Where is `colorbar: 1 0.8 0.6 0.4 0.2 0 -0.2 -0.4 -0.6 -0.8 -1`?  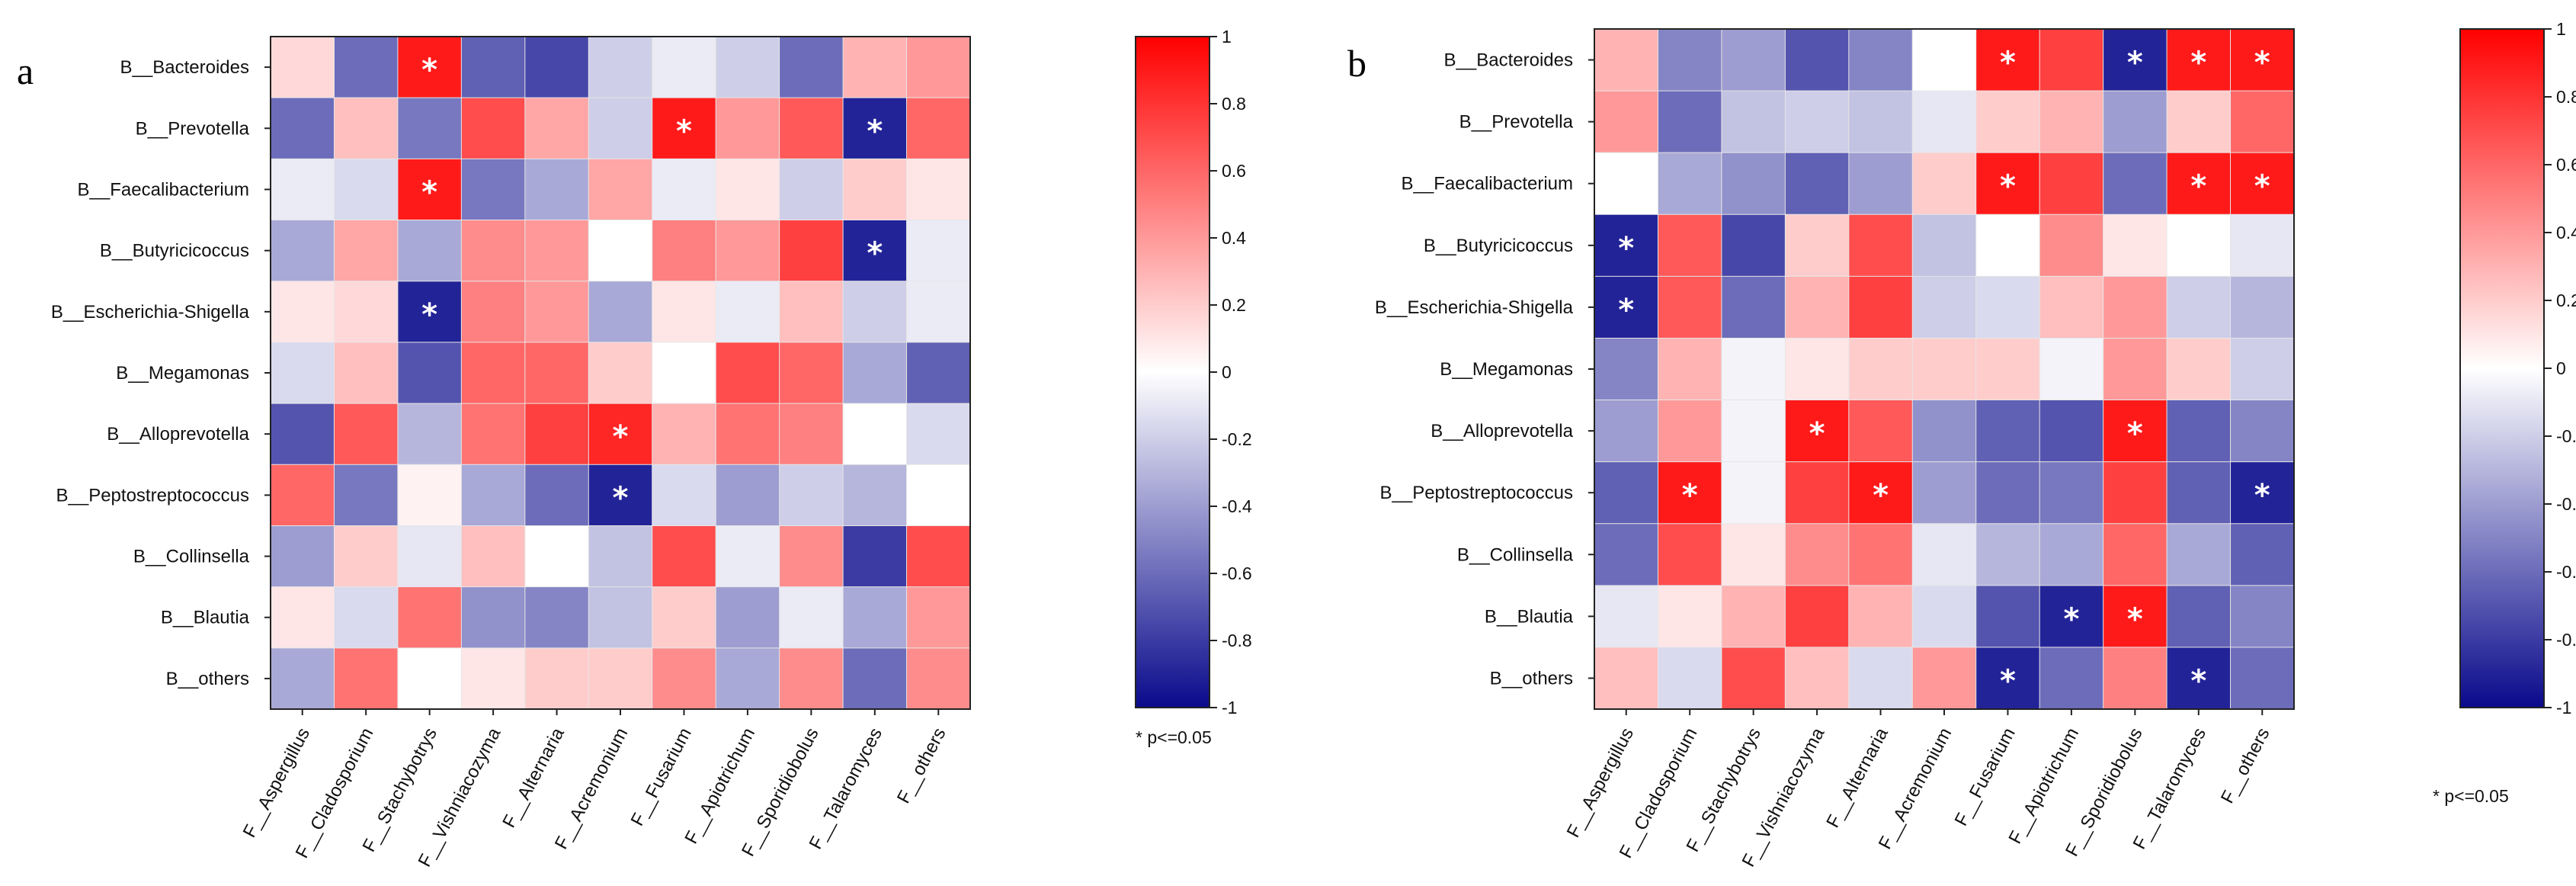 colorbar: 1 0.8 0.6 0.4 0.2 0 -0.2 -0.4 -0.6 -0.8 -1 is located at coordinates (1193, 372).